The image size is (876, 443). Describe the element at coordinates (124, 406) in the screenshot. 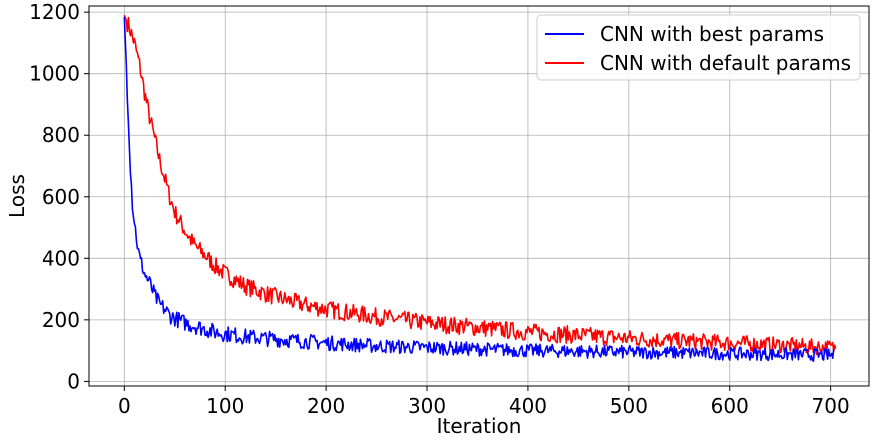

I see `x-tick-label: 0` at that location.